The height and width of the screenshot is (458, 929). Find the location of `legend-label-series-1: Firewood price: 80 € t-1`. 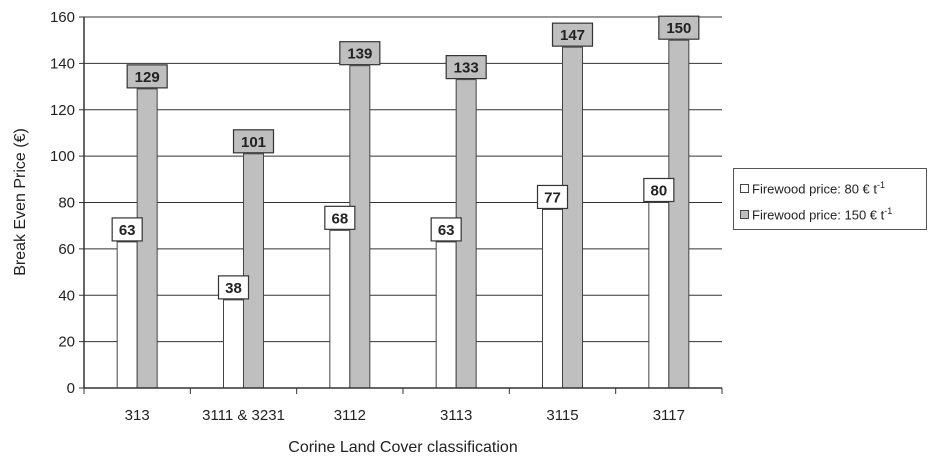

legend-label-series-1: Firewood price: 80 € t-1 is located at coordinates (818, 188).